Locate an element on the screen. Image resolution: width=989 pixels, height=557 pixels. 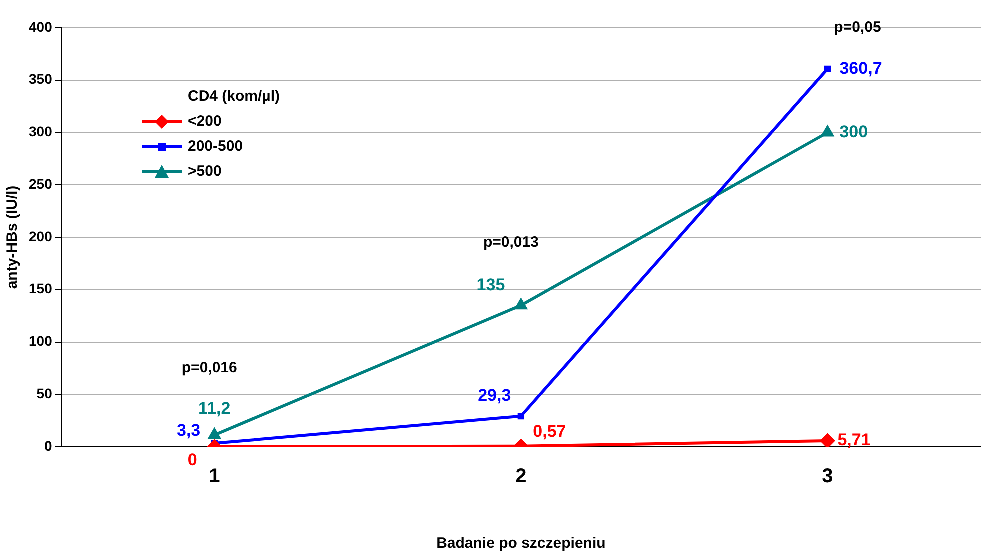
x-tick-label: 1 is located at coordinates (214, 477).